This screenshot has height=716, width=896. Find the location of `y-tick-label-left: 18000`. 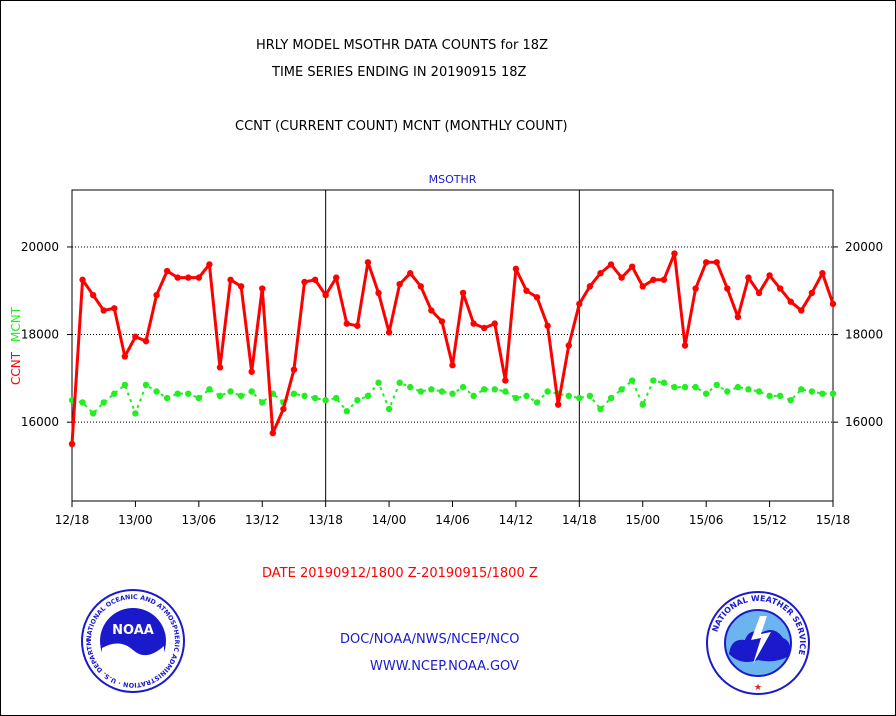

y-tick-label-left: 18000 is located at coordinates (40, 335).